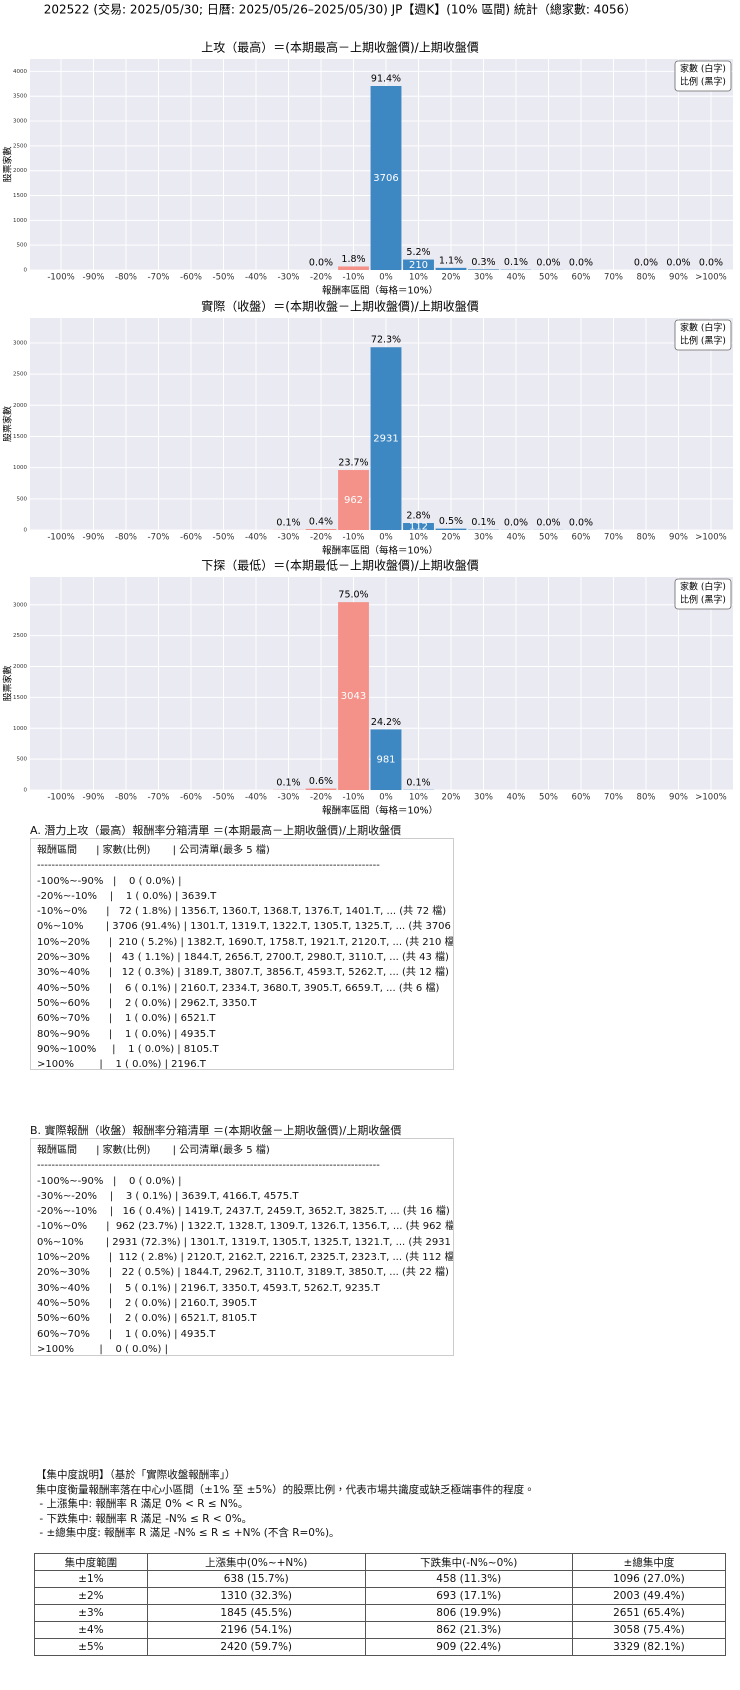 The image size is (740, 1690). Describe the element at coordinates (418, 516) in the screenshot. I see `percent-label: 2.8%` at that location.